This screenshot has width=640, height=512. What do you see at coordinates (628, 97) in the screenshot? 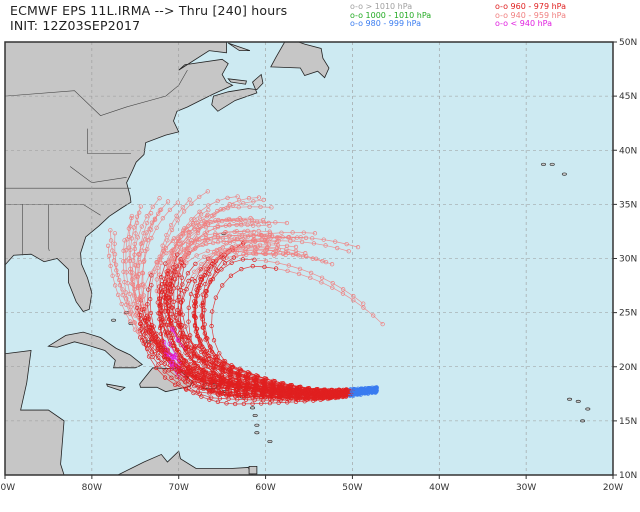
I see `lat-label: 45N` at bounding box center [628, 97].